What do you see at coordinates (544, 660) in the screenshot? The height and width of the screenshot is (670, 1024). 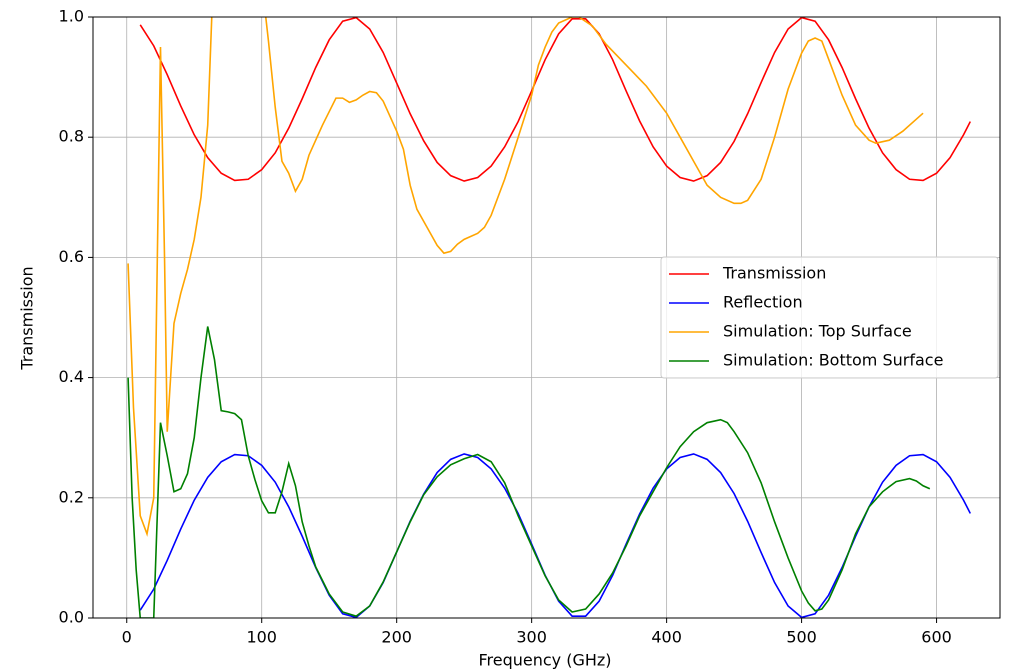 I see `x-axis-label: Frequency (GHz)` at bounding box center [544, 660].